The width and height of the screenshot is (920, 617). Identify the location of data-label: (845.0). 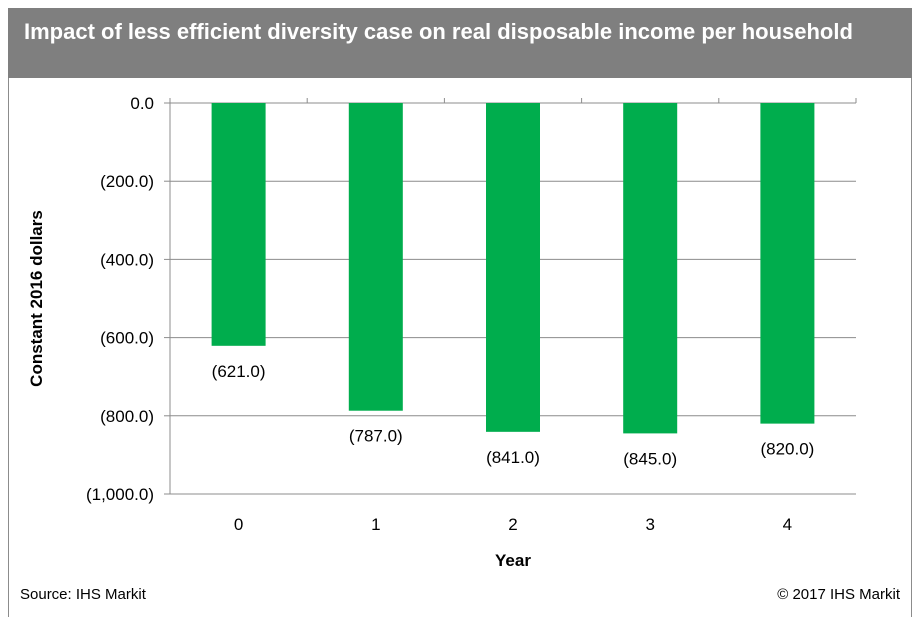
(650, 458).